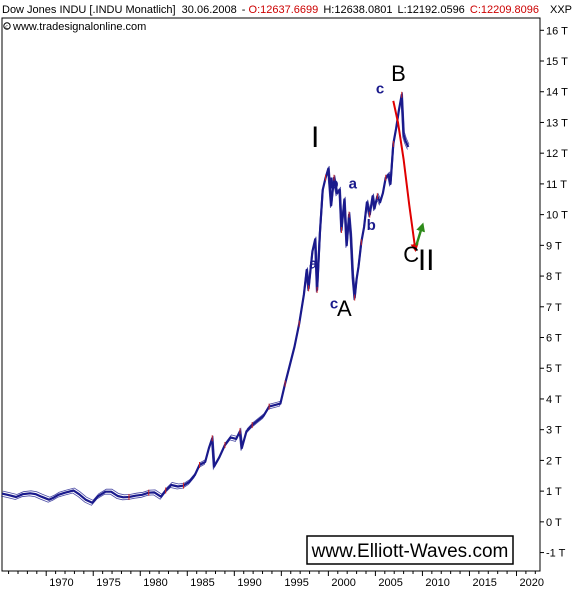  What do you see at coordinates (315, 137) in the screenshot?
I see `wave-label: I` at bounding box center [315, 137].